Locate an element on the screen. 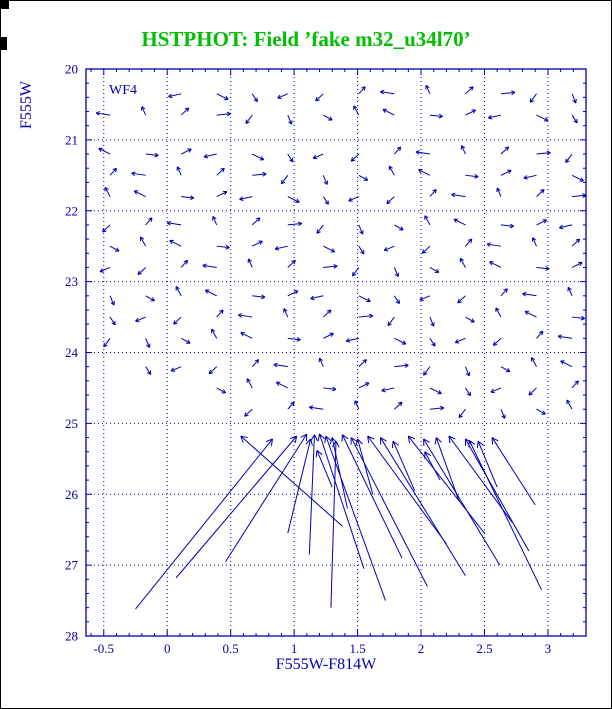 This screenshot has width=612, height=709. edge-artifact-mark is located at coordinates (4, 43).